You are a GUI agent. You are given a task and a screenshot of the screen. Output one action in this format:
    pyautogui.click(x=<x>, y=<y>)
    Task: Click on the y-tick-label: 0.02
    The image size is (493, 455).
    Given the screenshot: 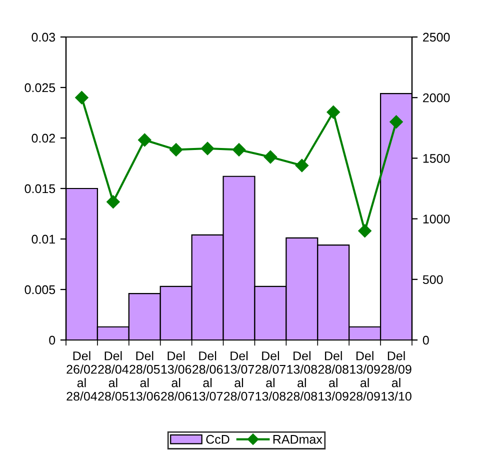 What is the action you would take?
    pyautogui.click(x=43, y=138)
    